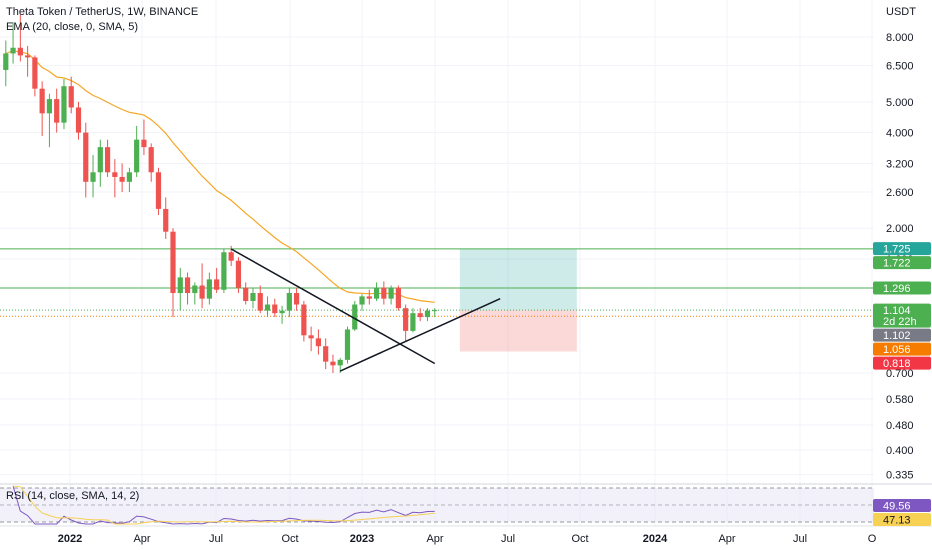 This screenshot has width=932, height=550. I want to click on price-badge-label: 1.102, so click(897, 336).